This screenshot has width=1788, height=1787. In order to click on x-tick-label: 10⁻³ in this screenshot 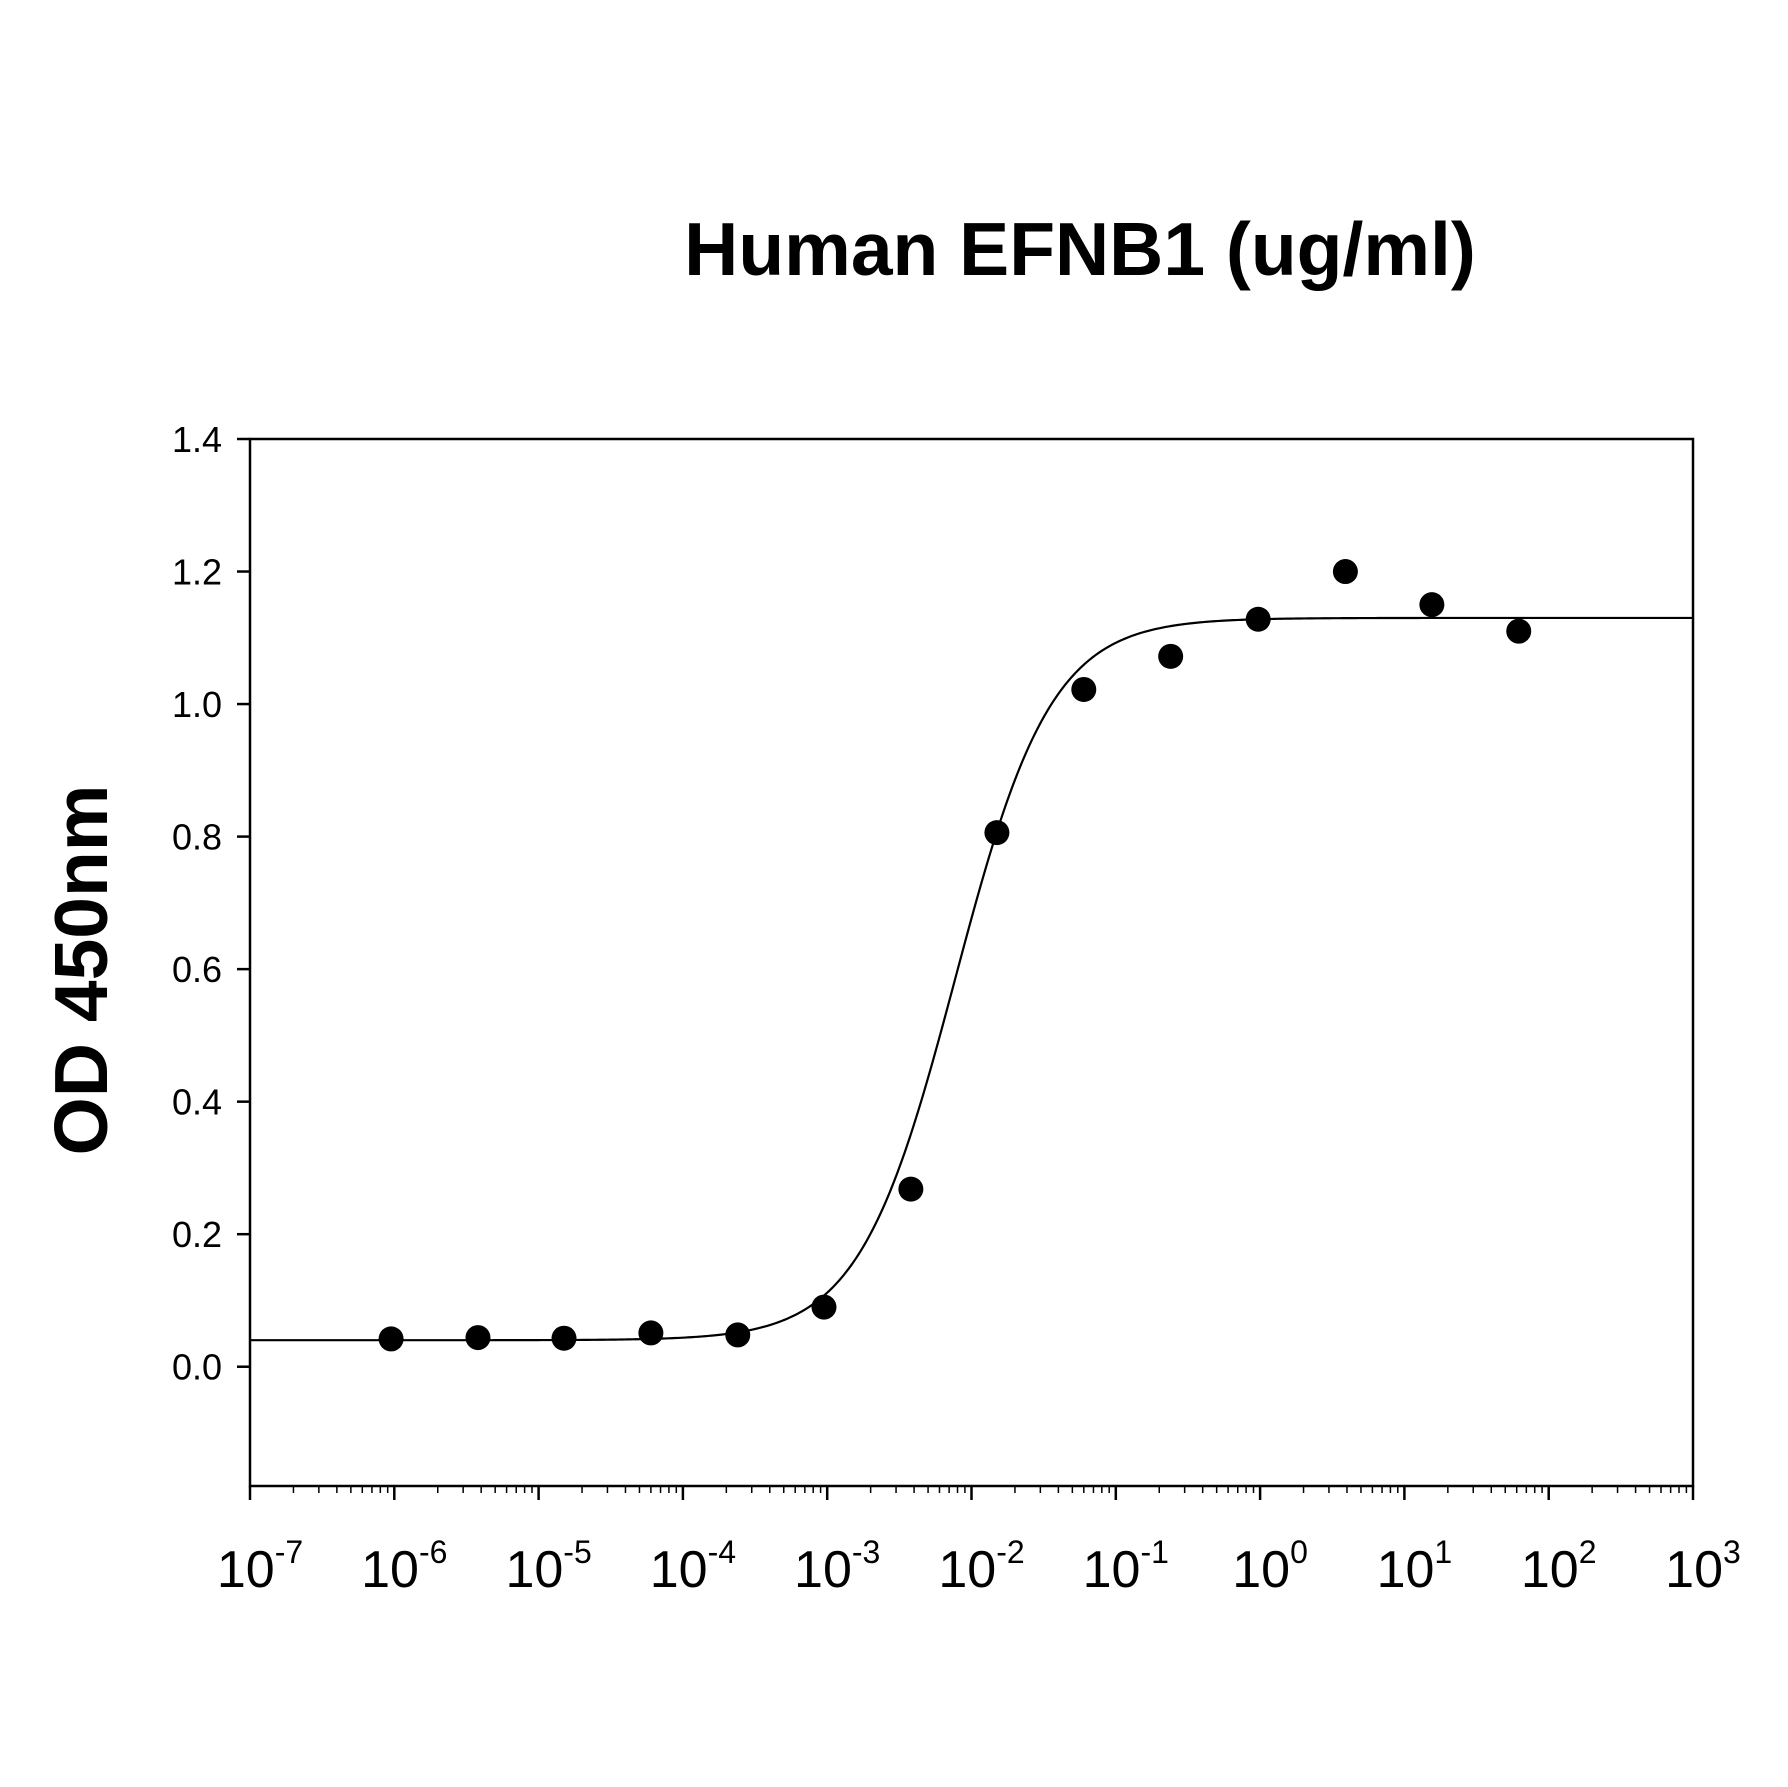, I will do `click(837, 1566)`.